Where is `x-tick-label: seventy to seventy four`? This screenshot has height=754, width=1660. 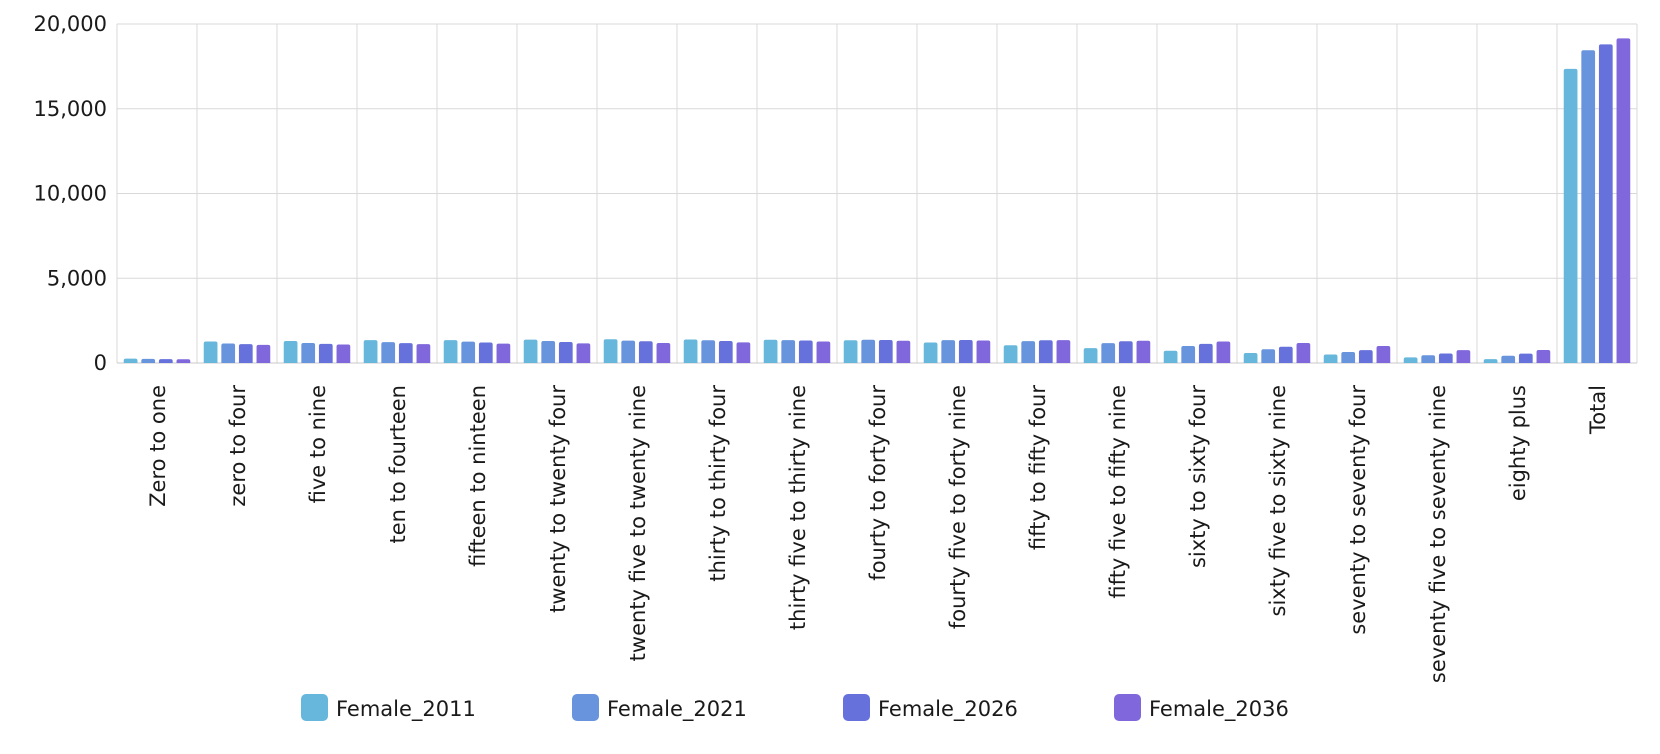
x-tick-label: seventy to seventy four is located at coordinates (1358, 510).